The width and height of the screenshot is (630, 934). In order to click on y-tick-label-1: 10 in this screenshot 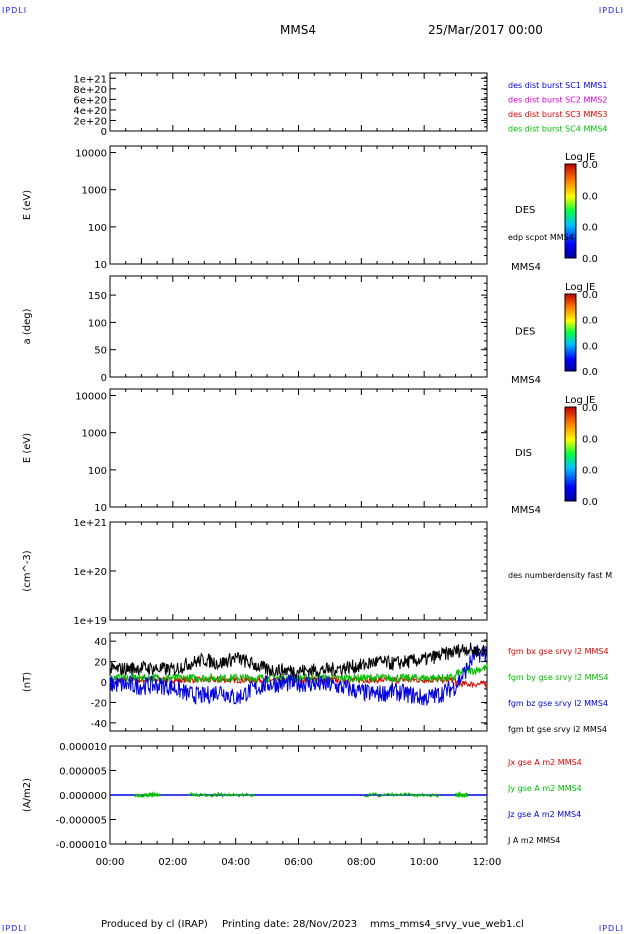, I will do `click(100, 265)`.